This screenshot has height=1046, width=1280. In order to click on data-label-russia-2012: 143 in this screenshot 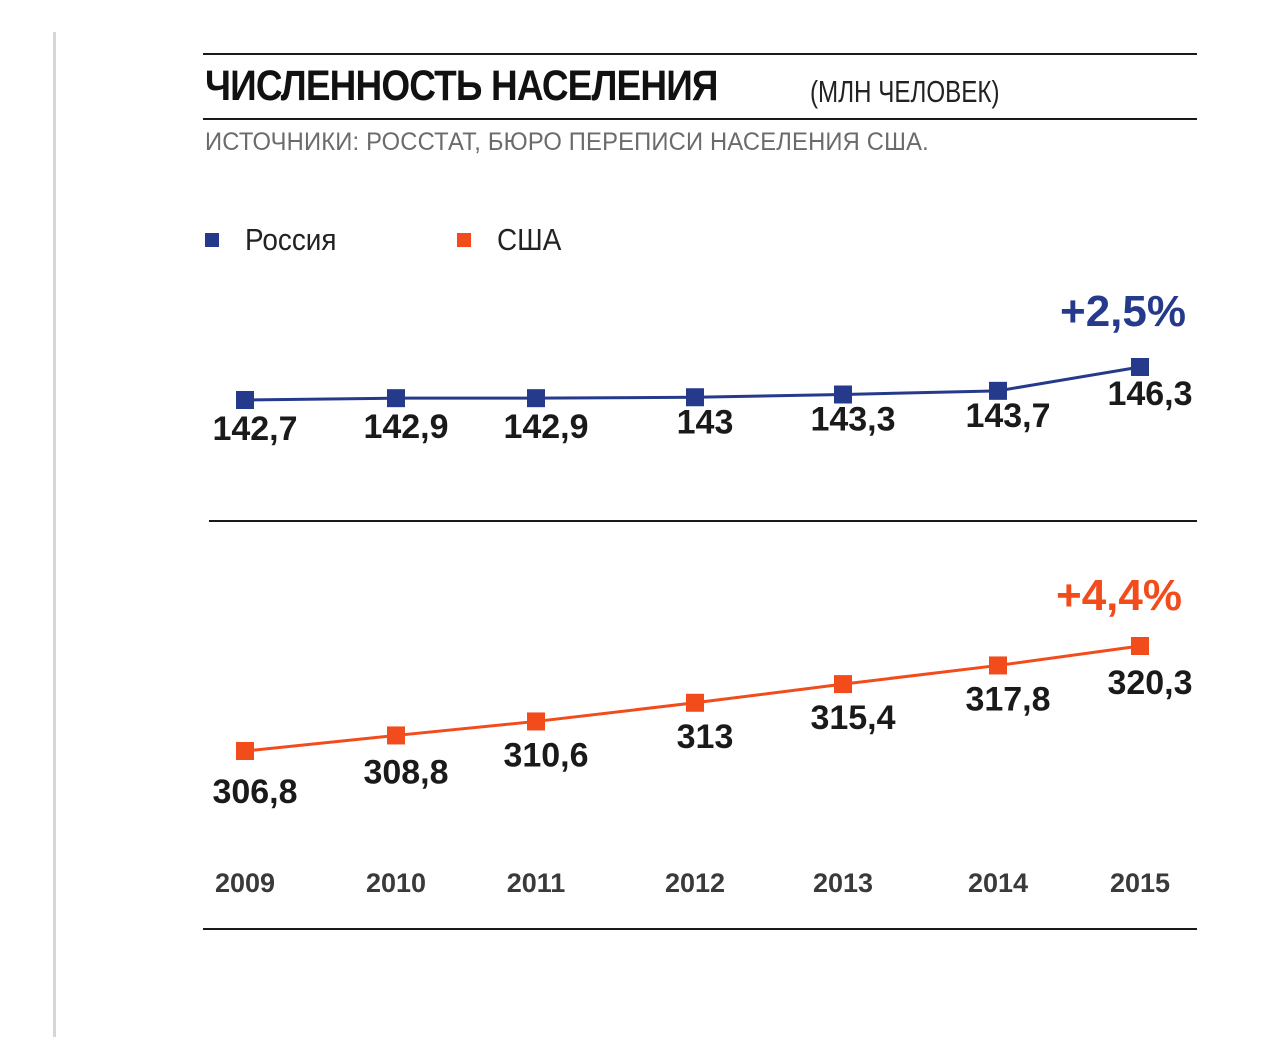, I will do `click(705, 422)`.